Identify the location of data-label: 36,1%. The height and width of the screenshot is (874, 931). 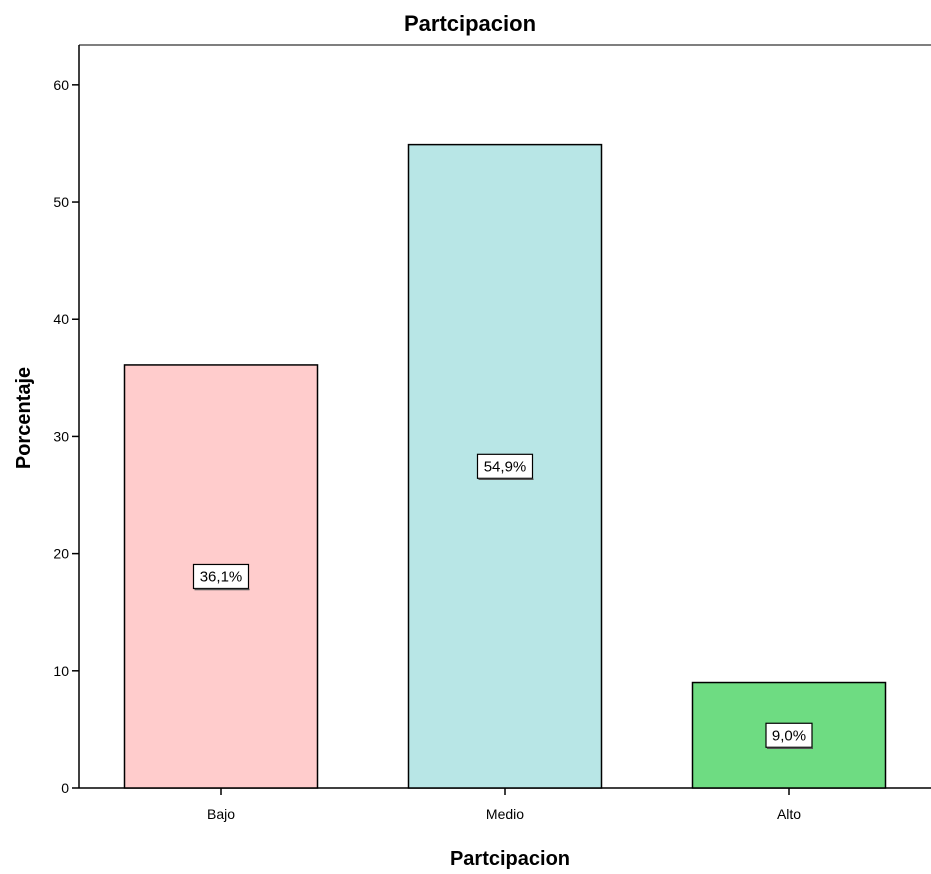
(221, 576).